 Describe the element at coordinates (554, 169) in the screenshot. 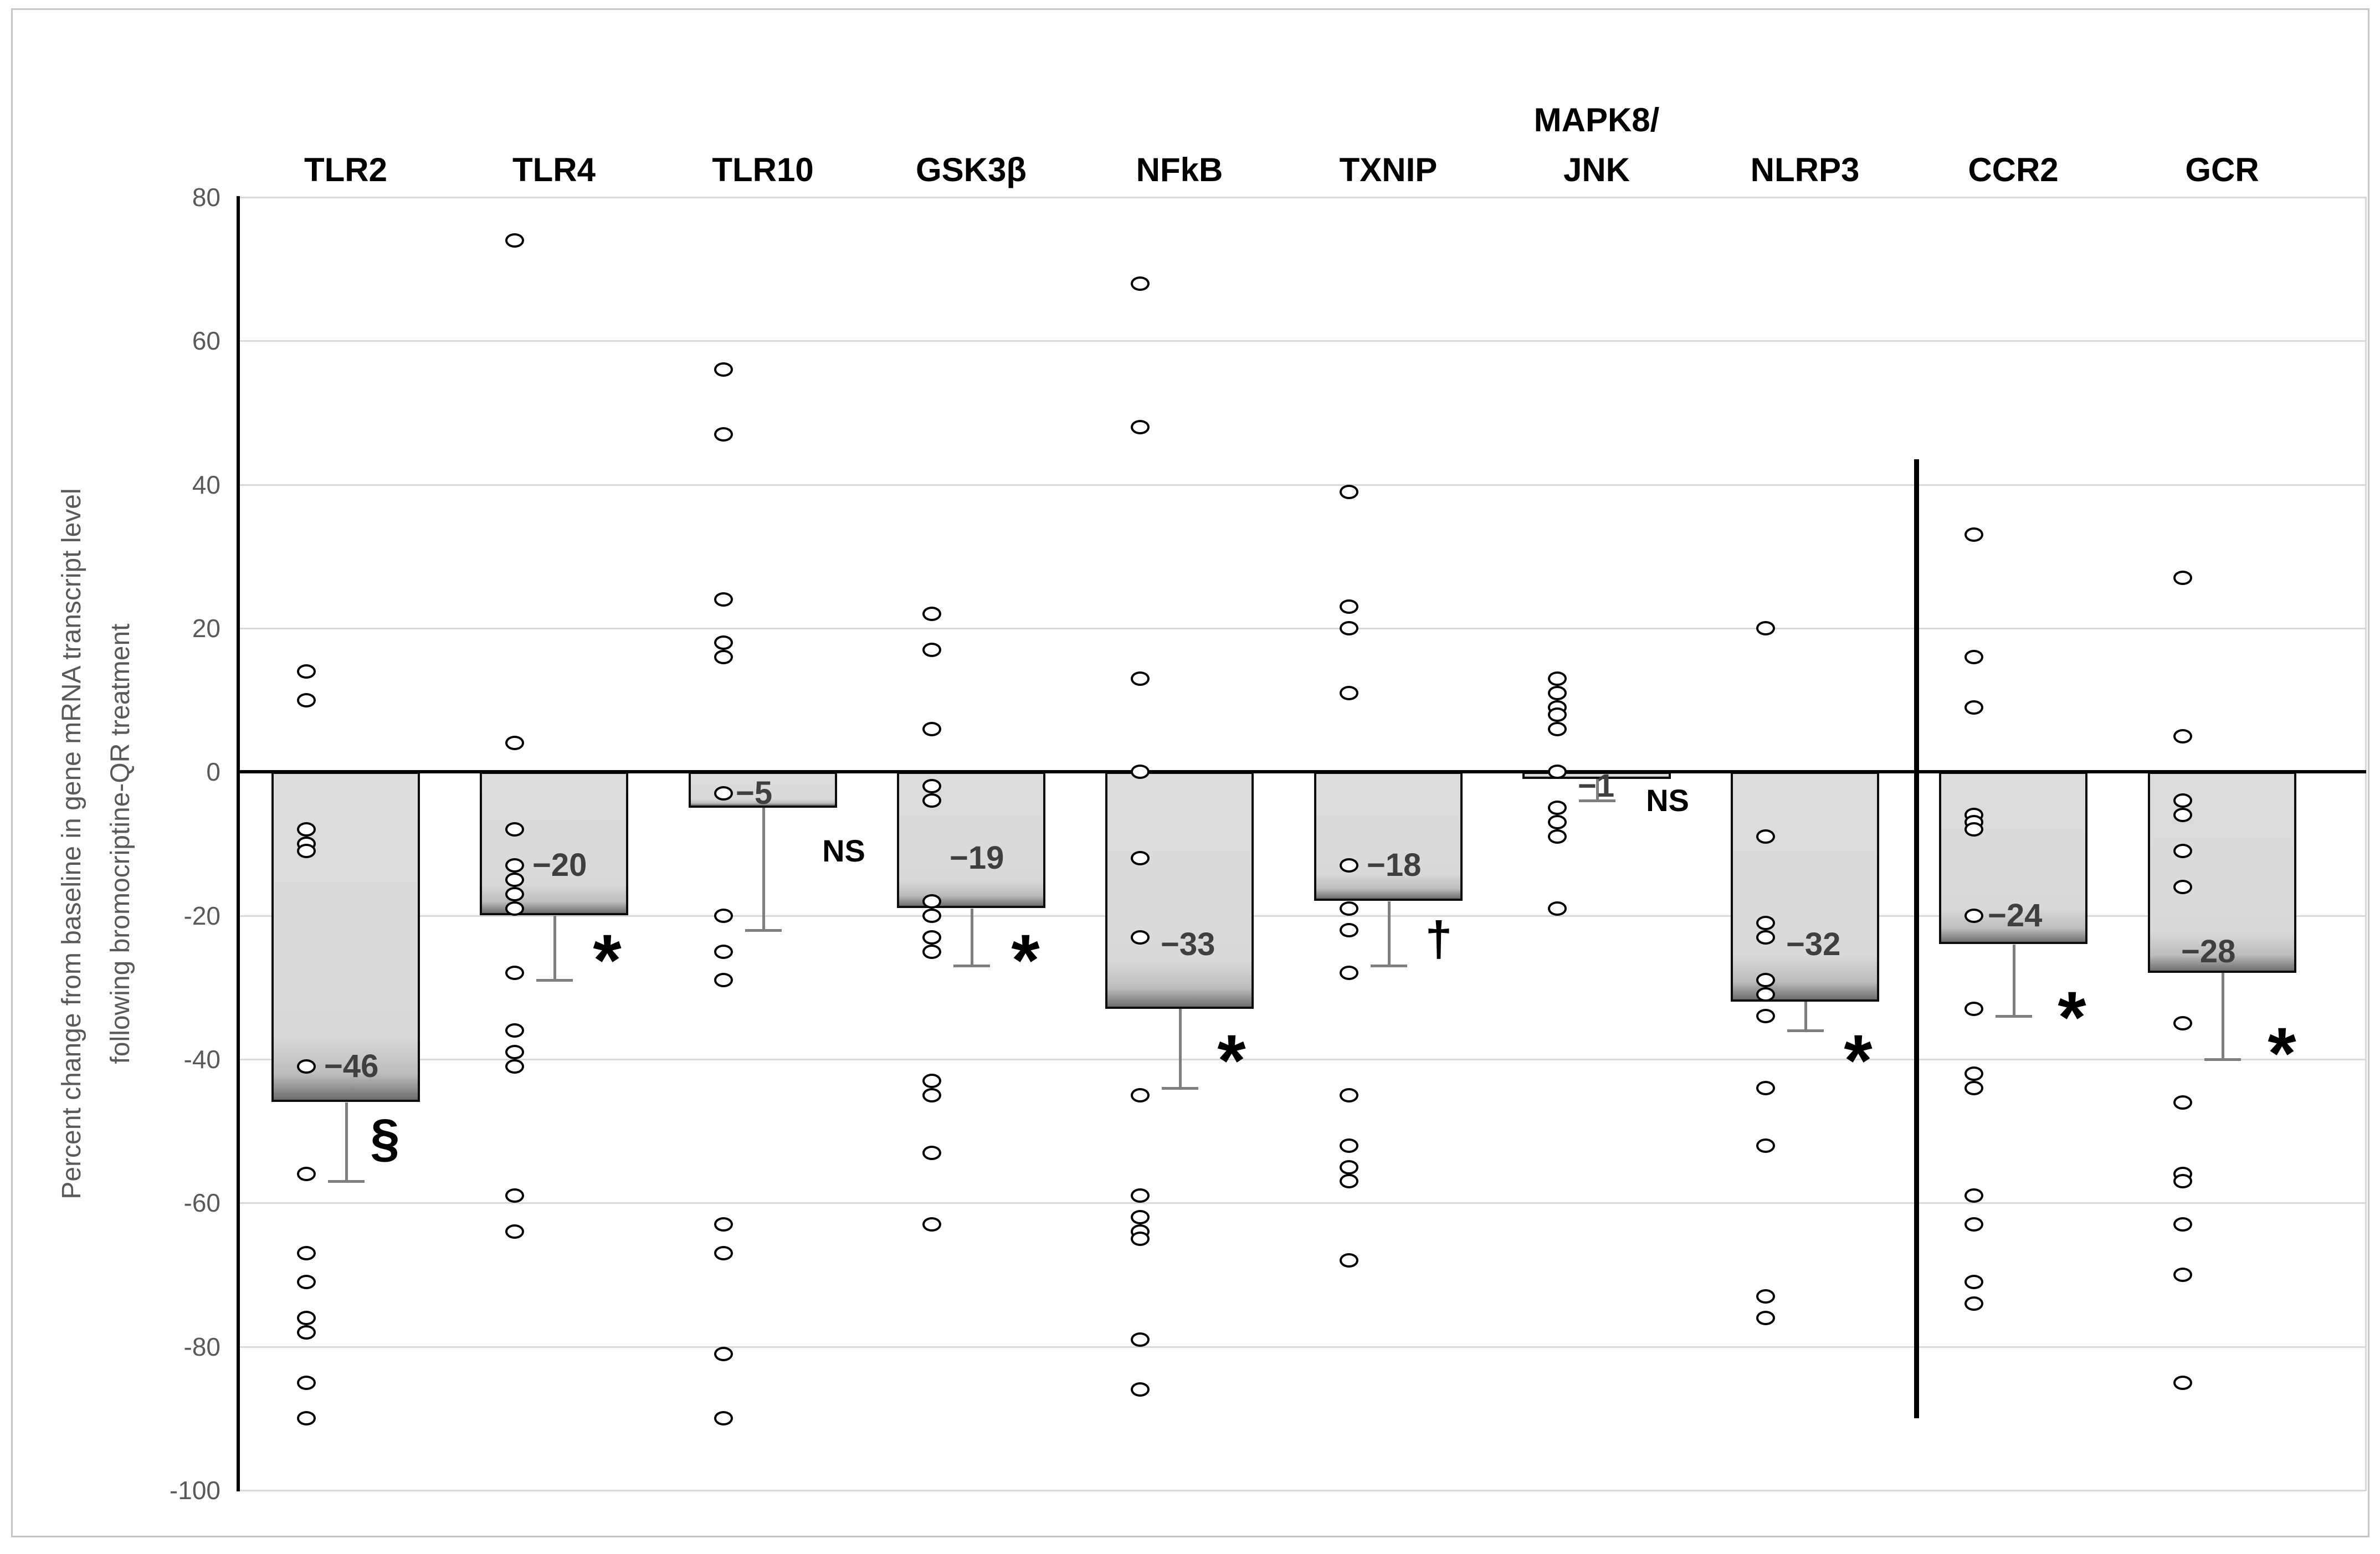

I see `gene-header: TLR4` at that location.